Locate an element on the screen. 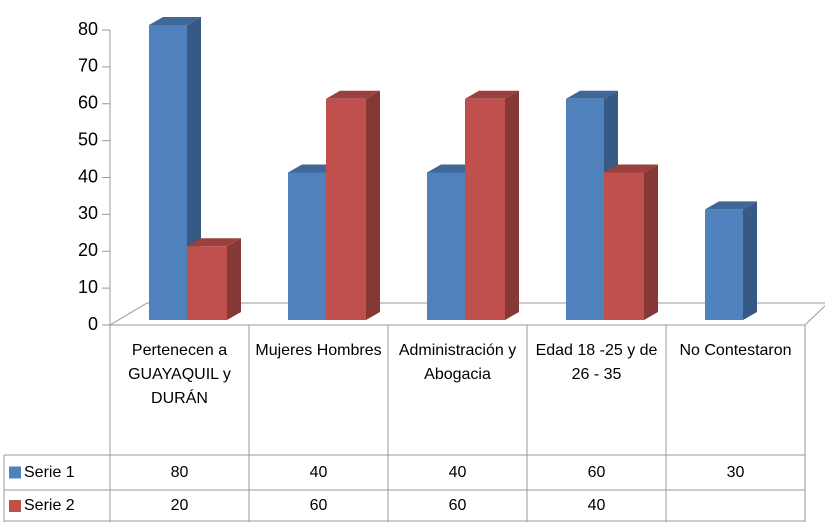 The image size is (825, 522). y-tick-label: 50 is located at coordinates (88, 139).